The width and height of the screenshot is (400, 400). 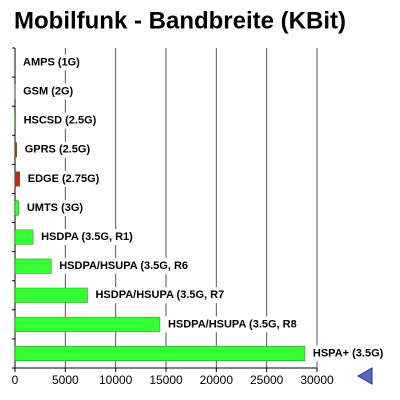 I want to click on chart-title: Mobilfunk - Bandbreite (KBit), so click(x=180, y=20).